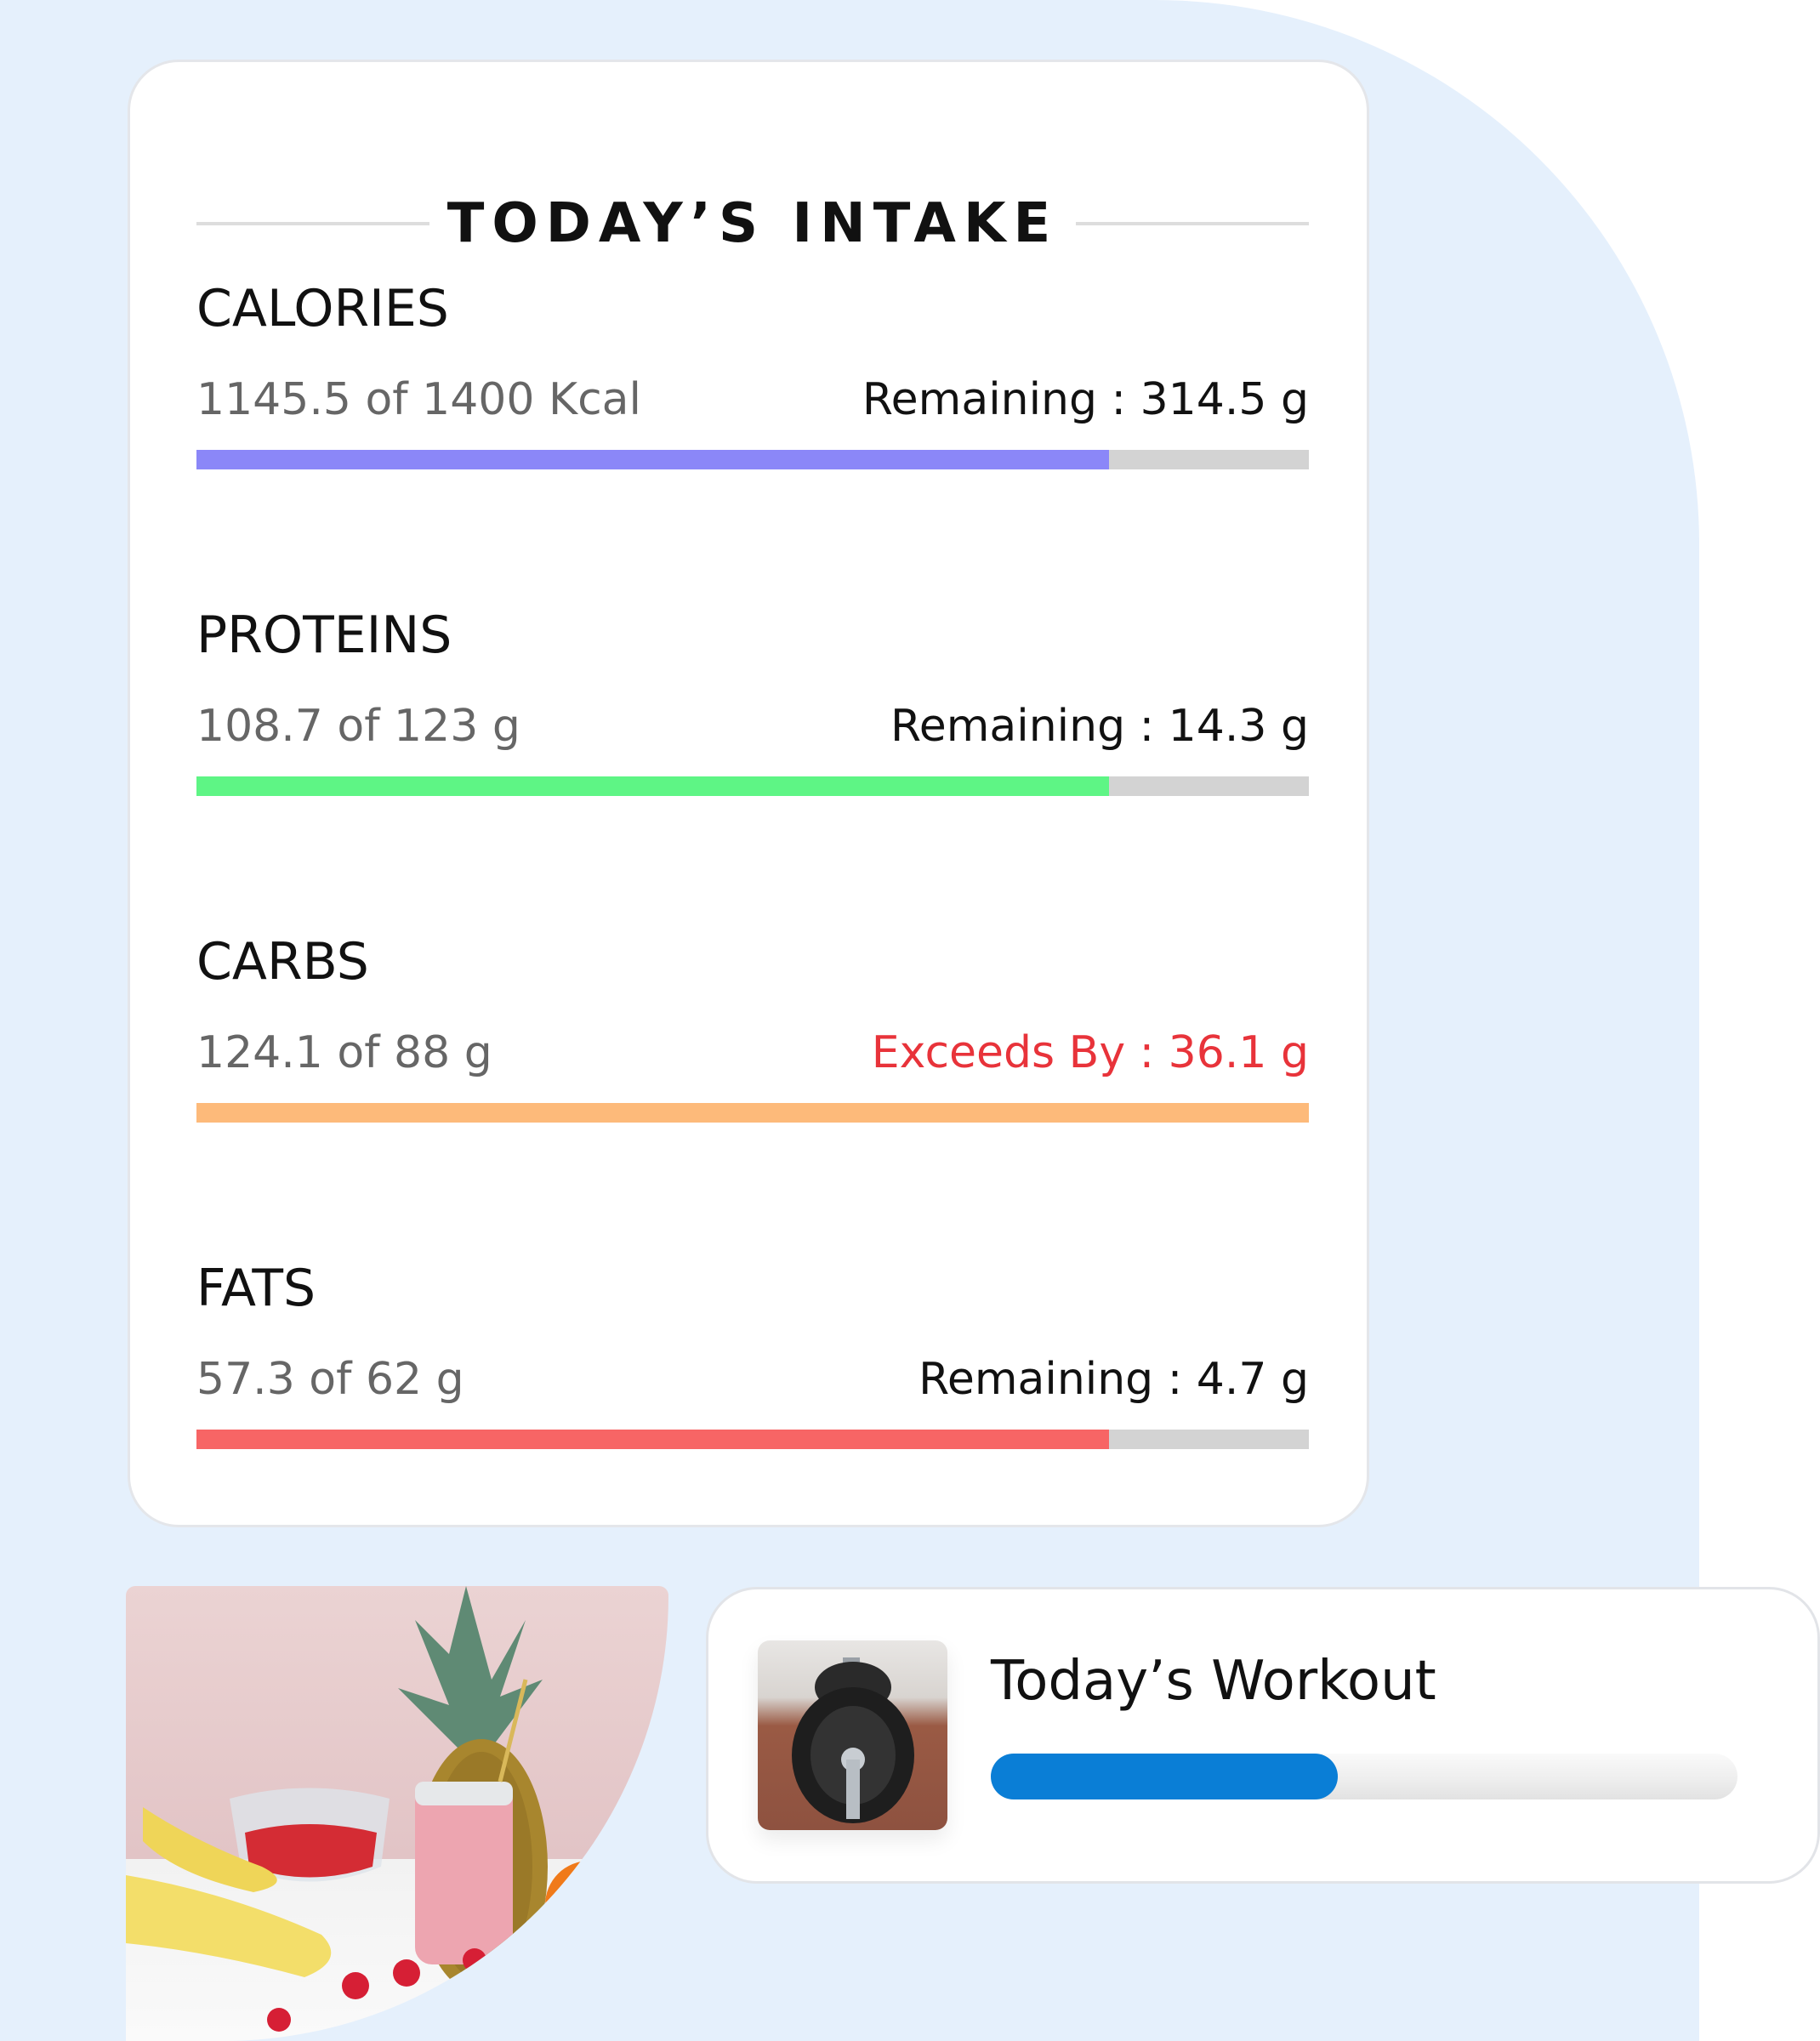 Image resolution: width=1820 pixels, height=2041 pixels. I want to click on smoothie-glass-icon, so click(472, 1821).